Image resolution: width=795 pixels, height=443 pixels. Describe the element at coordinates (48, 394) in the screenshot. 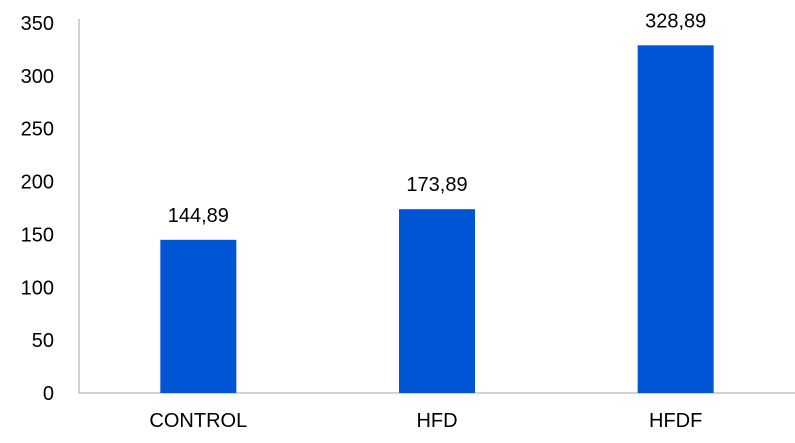

I see `y-tick-label: 0` at that location.